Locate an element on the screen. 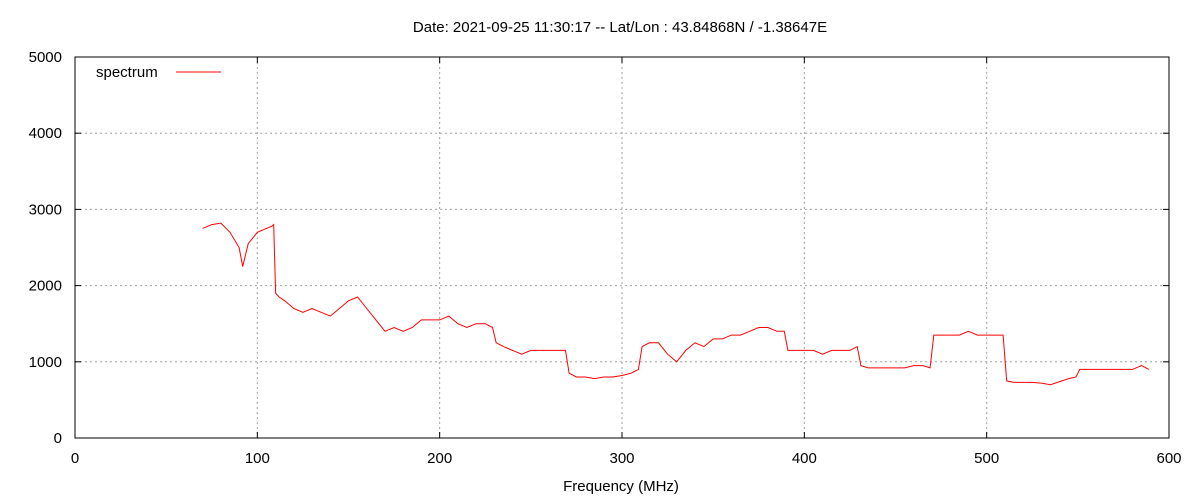  x-tick-label: 500 is located at coordinates (986, 458).